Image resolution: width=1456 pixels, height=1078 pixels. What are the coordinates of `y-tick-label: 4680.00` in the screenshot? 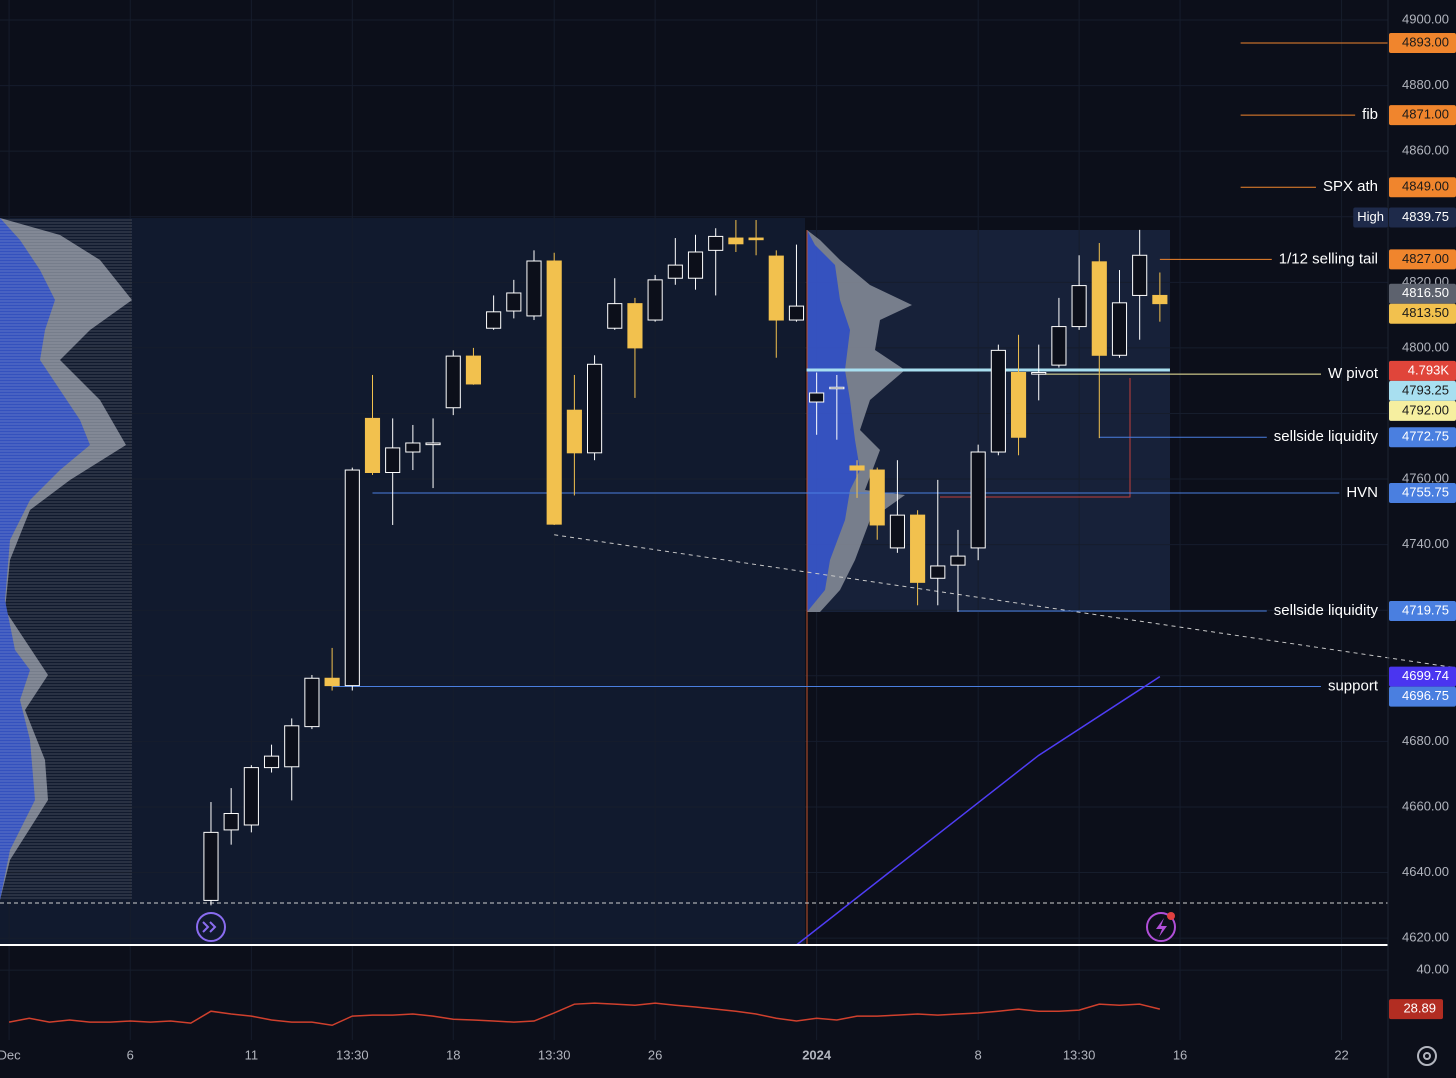 It's located at (1425, 740).